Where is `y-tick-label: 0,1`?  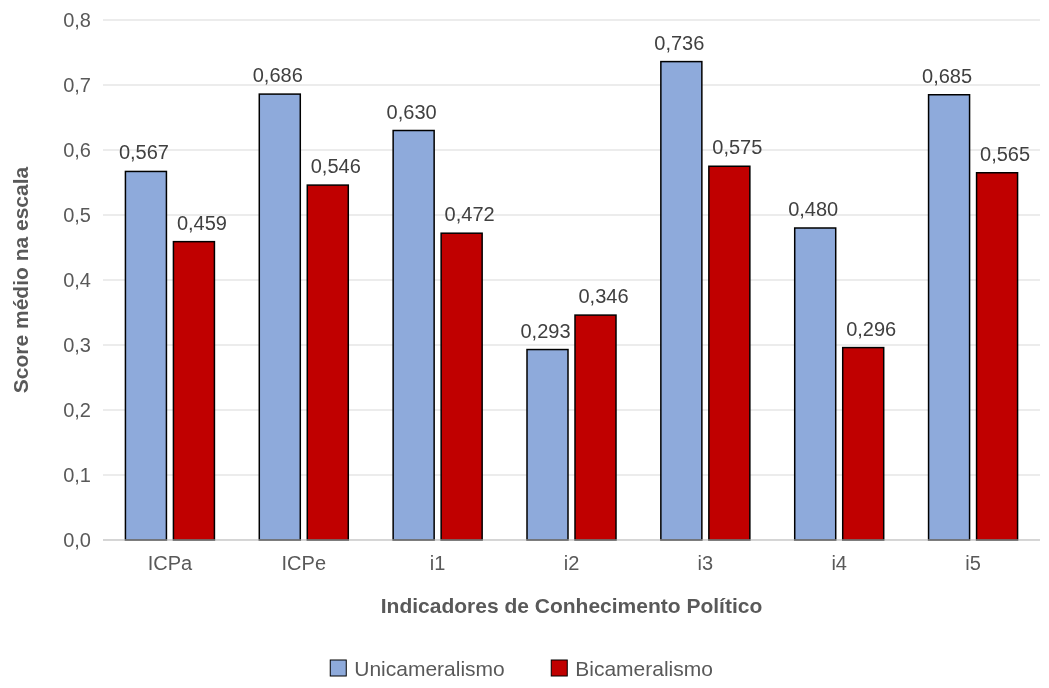 y-tick-label: 0,1 is located at coordinates (77, 475).